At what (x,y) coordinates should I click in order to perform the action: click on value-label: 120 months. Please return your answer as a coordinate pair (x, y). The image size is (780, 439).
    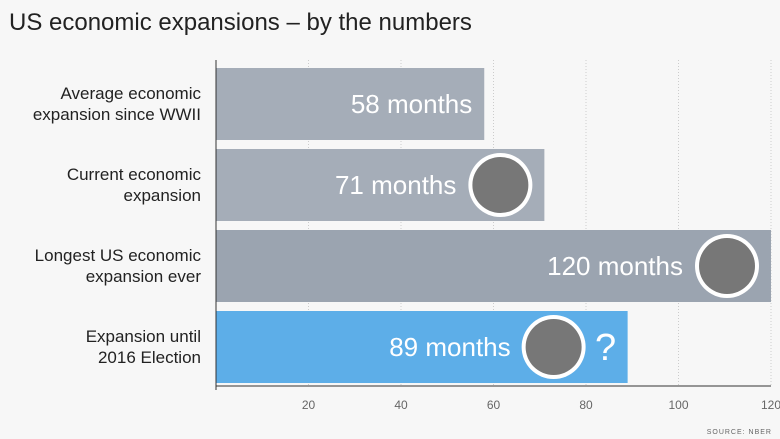
    Looking at the image, I should click on (615, 266).